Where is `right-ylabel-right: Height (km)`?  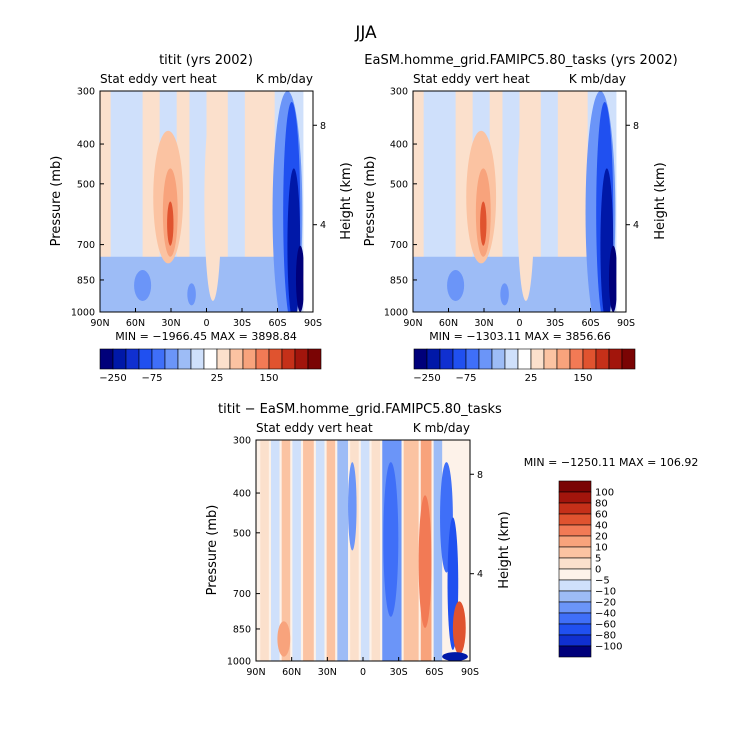 right-ylabel-right: Height (km) is located at coordinates (660, 200).